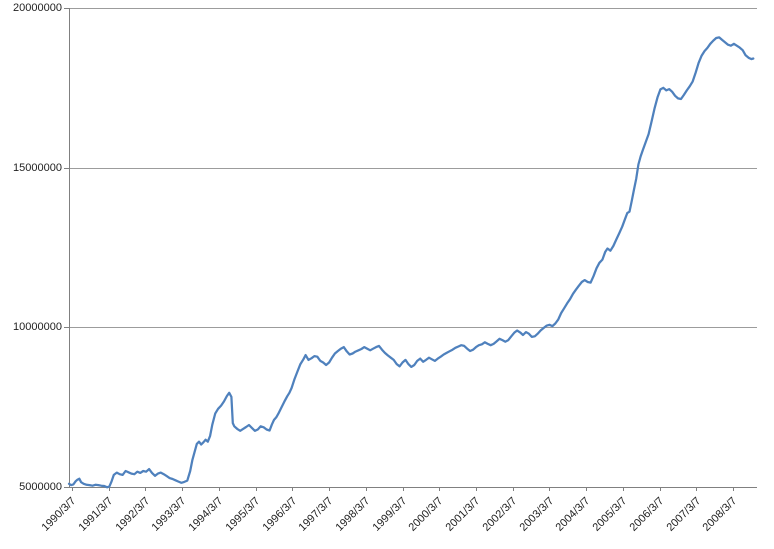 The height and width of the screenshot is (549, 774). What do you see at coordinates (37, 167) in the screenshot?
I see `y-axis-tick-label: 15000000` at bounding box center [37, 167].